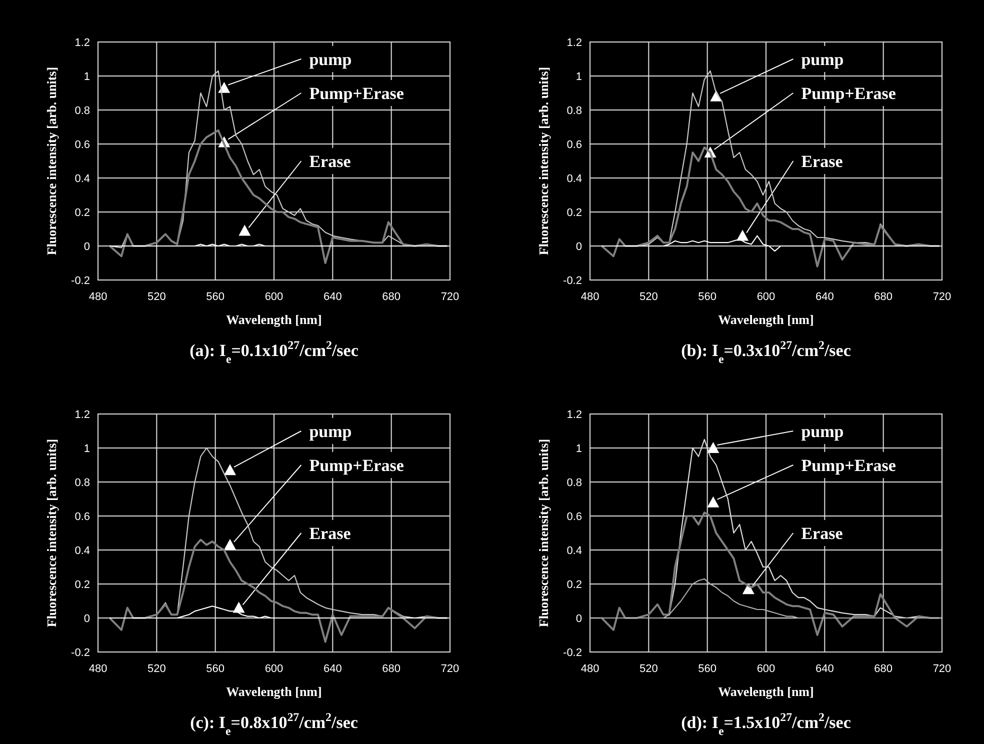  What do you see at coordinates (766, 352) in the screenshot?
I see `text: (b): I$_{e}$=0.3x10$^{27}$/cm$^{2}$/sec` at bounding box center [766, 352].